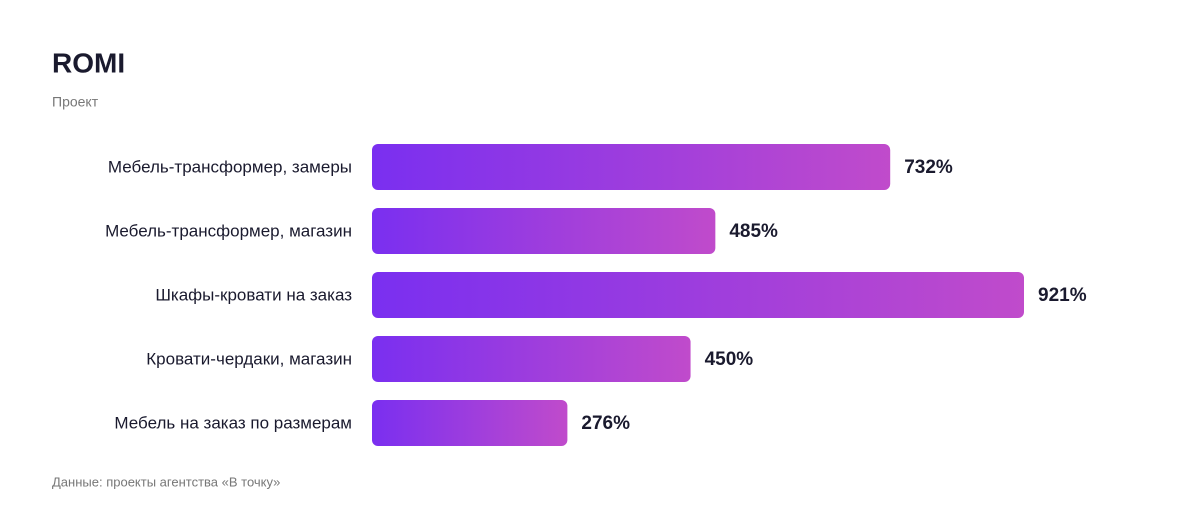 This screenshot has width=1200, height=520. What do you see at coordinates (928, 167) in the screenshot?
I see `value-label: 732%` at bounding box center [928, 167].